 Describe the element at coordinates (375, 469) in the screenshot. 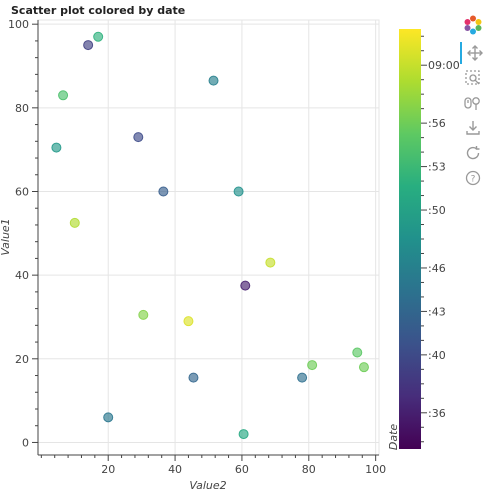

I see `x-tick-label: 100` at that location.